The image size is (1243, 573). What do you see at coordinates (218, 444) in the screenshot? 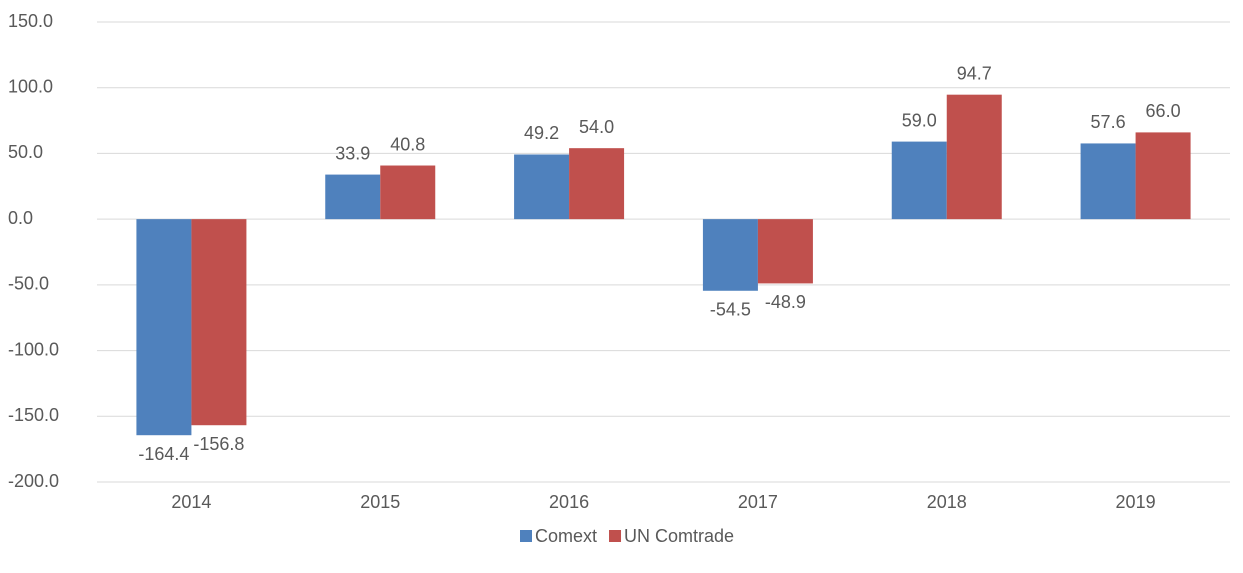
I see `value-label: -156.8` at bounding box center [218, 444].